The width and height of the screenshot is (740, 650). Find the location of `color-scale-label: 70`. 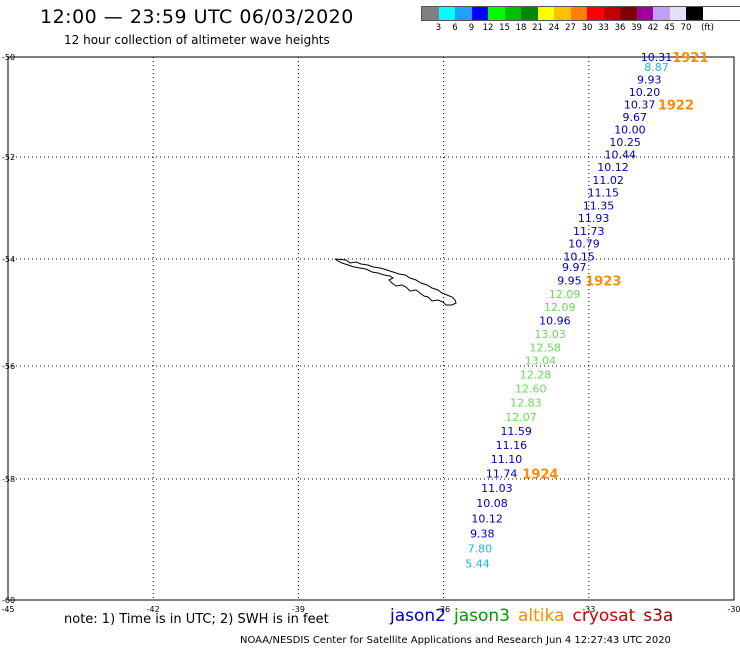

color-scale-label: 70 is located at coordinates (686, 28).